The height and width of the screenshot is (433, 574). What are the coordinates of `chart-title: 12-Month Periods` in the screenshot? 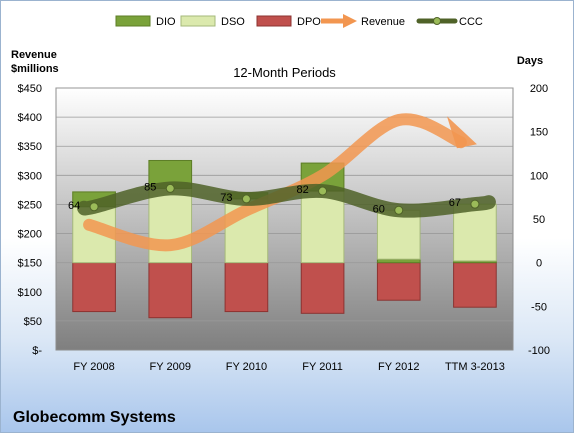 It's located at (284, 72).